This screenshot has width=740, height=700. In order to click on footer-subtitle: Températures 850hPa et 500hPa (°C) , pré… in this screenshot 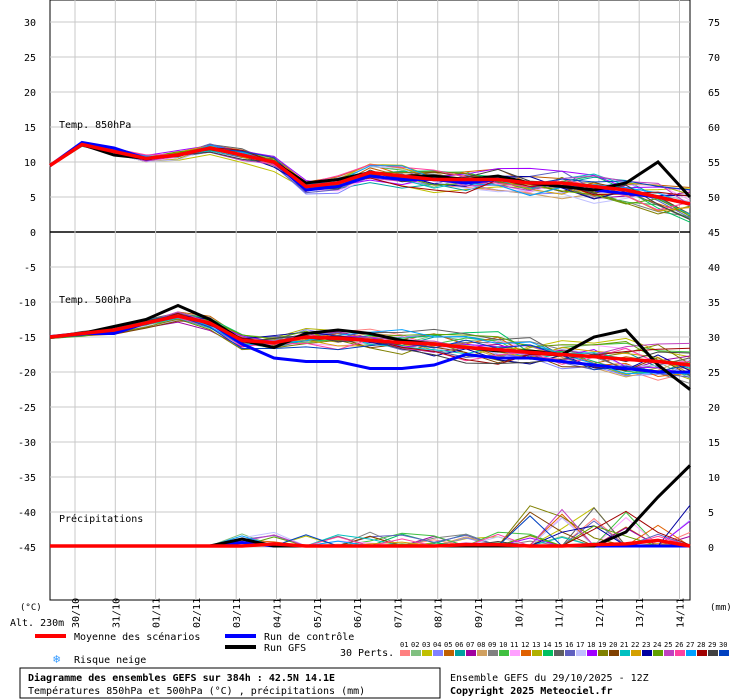, I will do `click(196, 691)`.